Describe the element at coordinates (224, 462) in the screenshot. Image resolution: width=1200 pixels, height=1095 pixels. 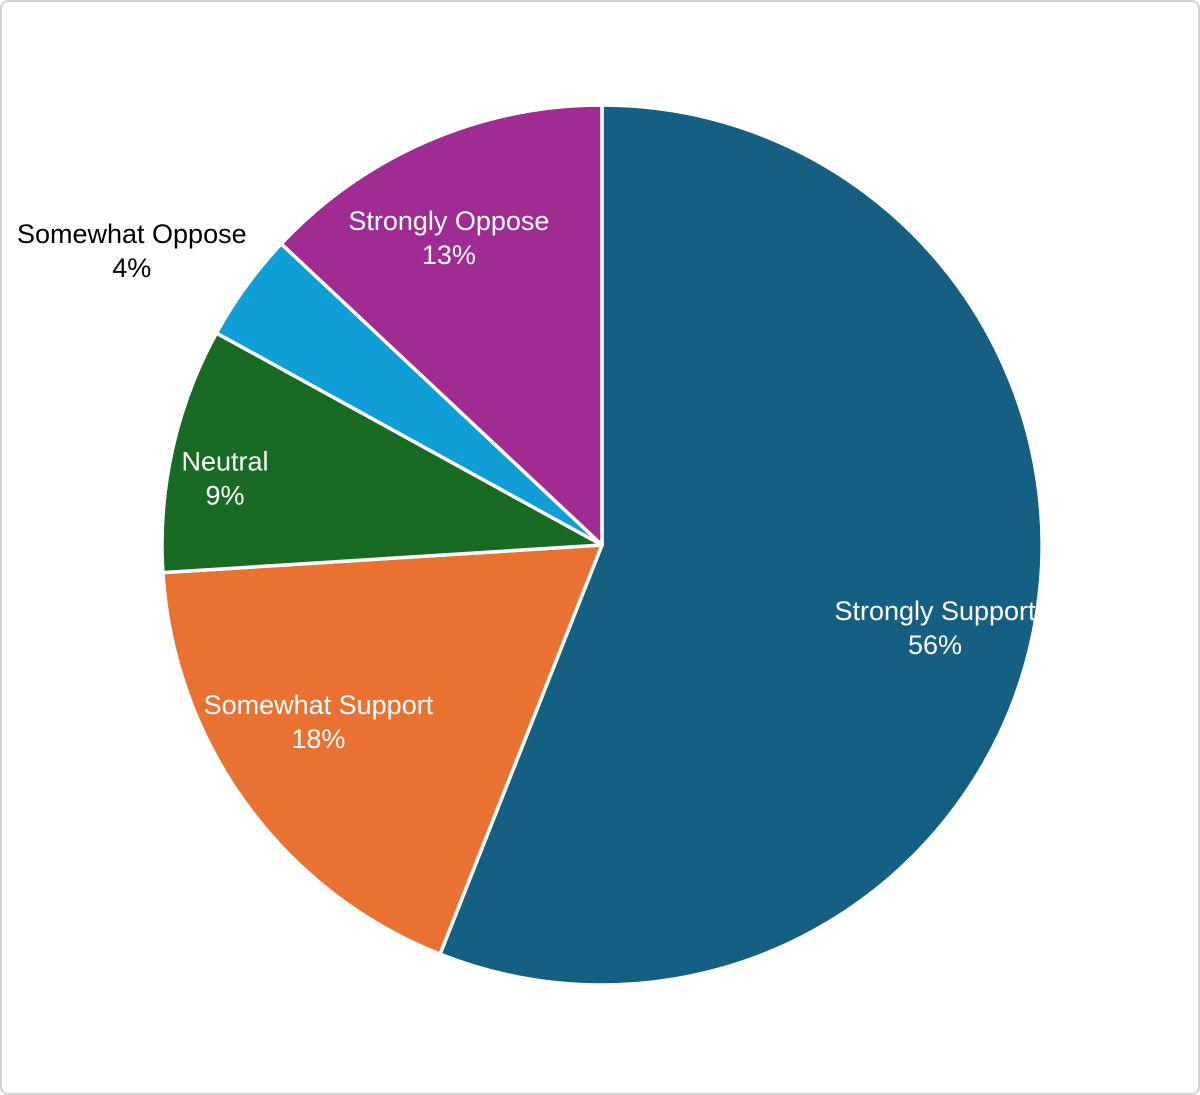
I see `pie-label-category: Neutral` at that location.